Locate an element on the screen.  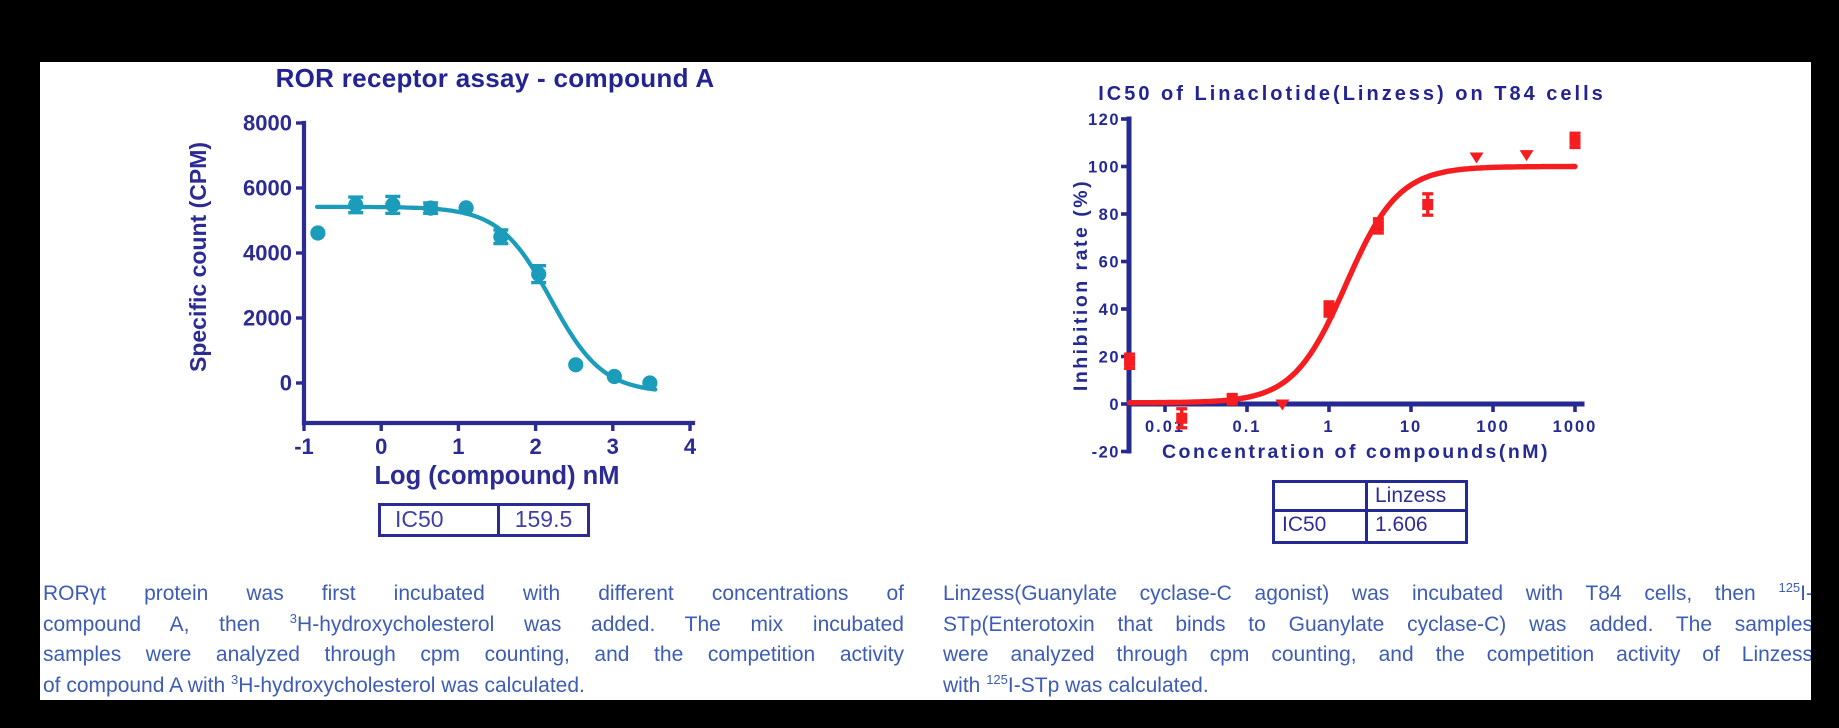
y-tick-label: 2000 is located at coordinates (267, 318).